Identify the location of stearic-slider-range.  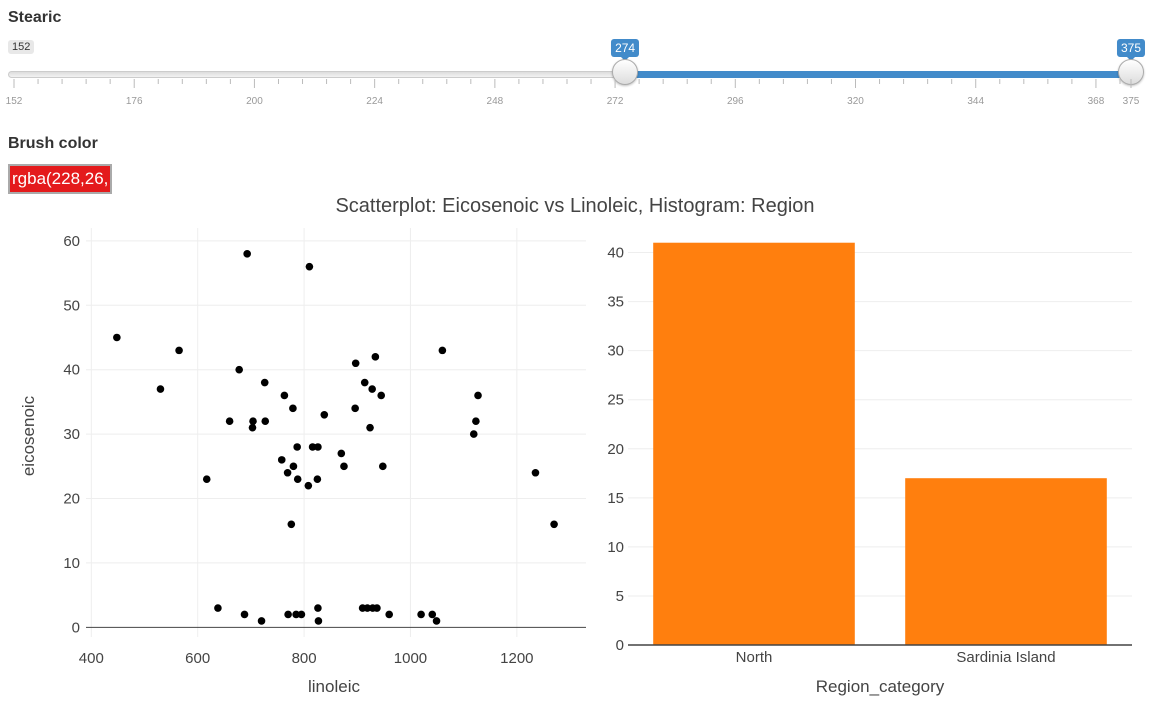
(878, 74).